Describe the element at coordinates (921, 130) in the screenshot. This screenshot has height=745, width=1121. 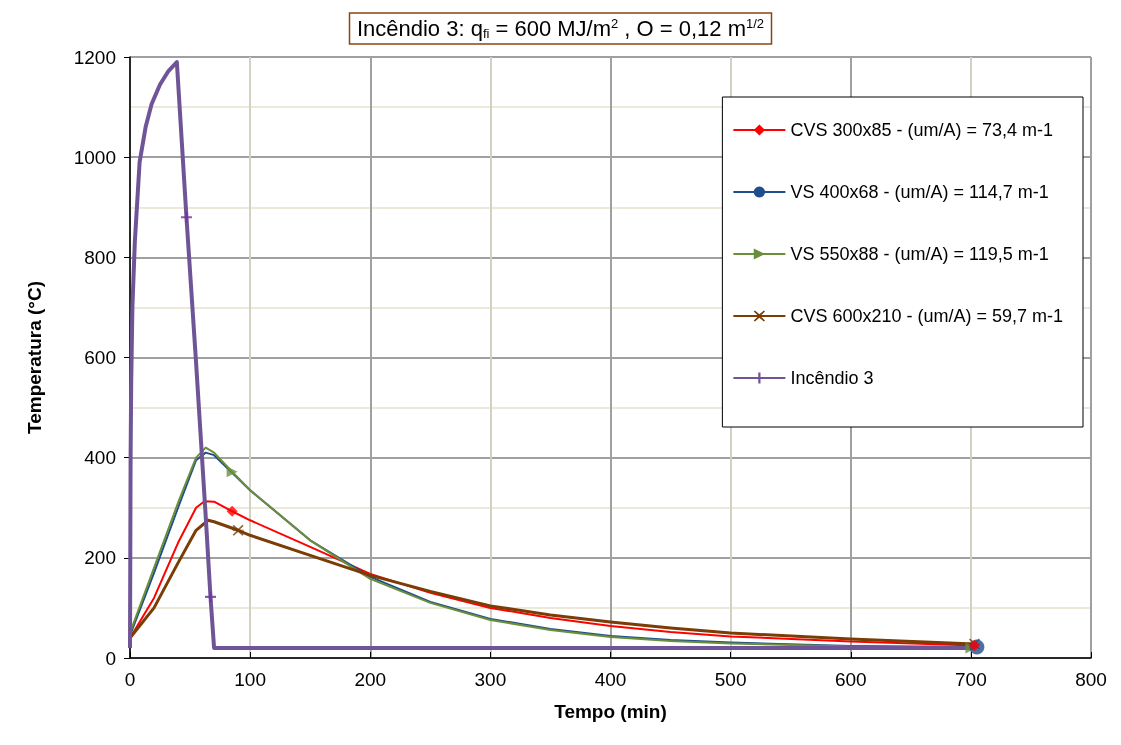
I see `legend-label: CVS 300x85 - (um/A) = 73,4 m-1` at that location.